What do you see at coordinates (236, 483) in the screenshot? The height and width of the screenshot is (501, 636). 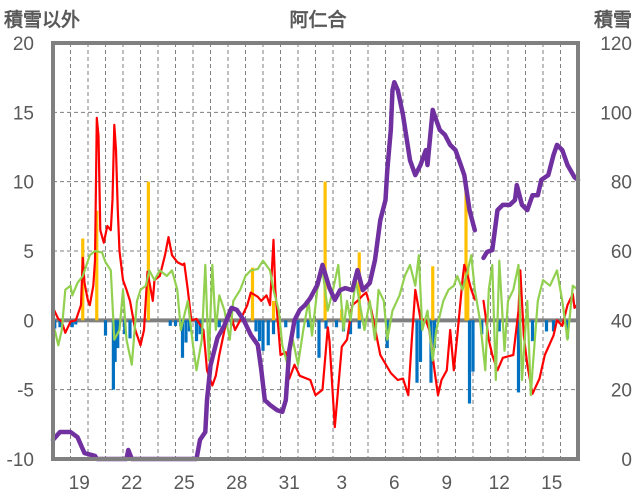 I see `x-axis-tick-label: 28` at bounding box center [236, 483].